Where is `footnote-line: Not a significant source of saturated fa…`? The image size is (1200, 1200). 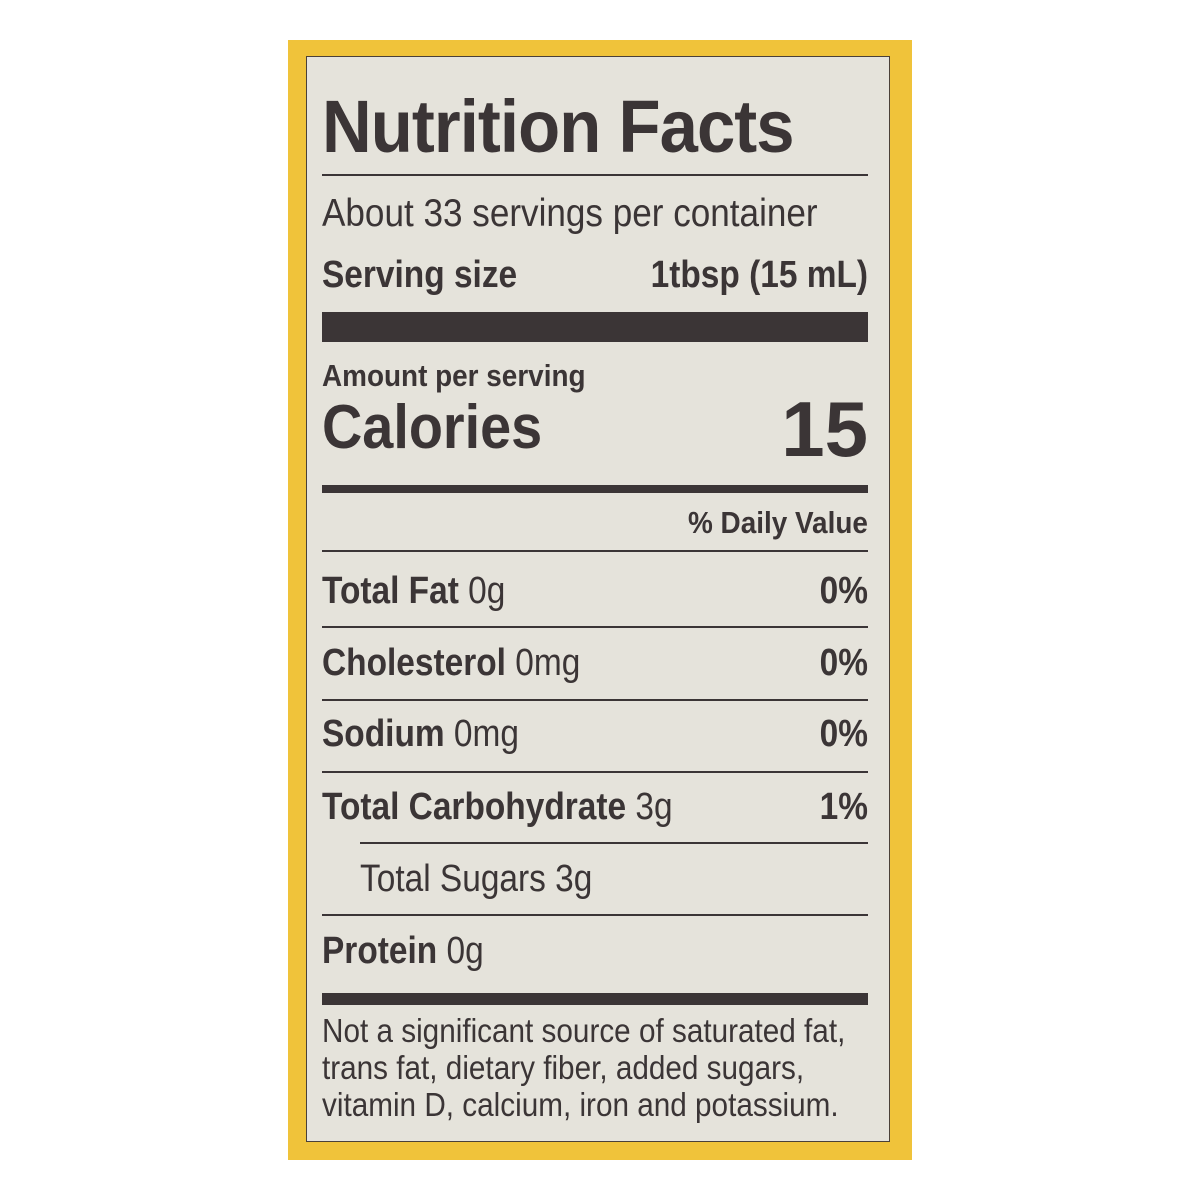 footnote-line: Not a significant source of saturated fa… is located at coordinates (584, 1030).